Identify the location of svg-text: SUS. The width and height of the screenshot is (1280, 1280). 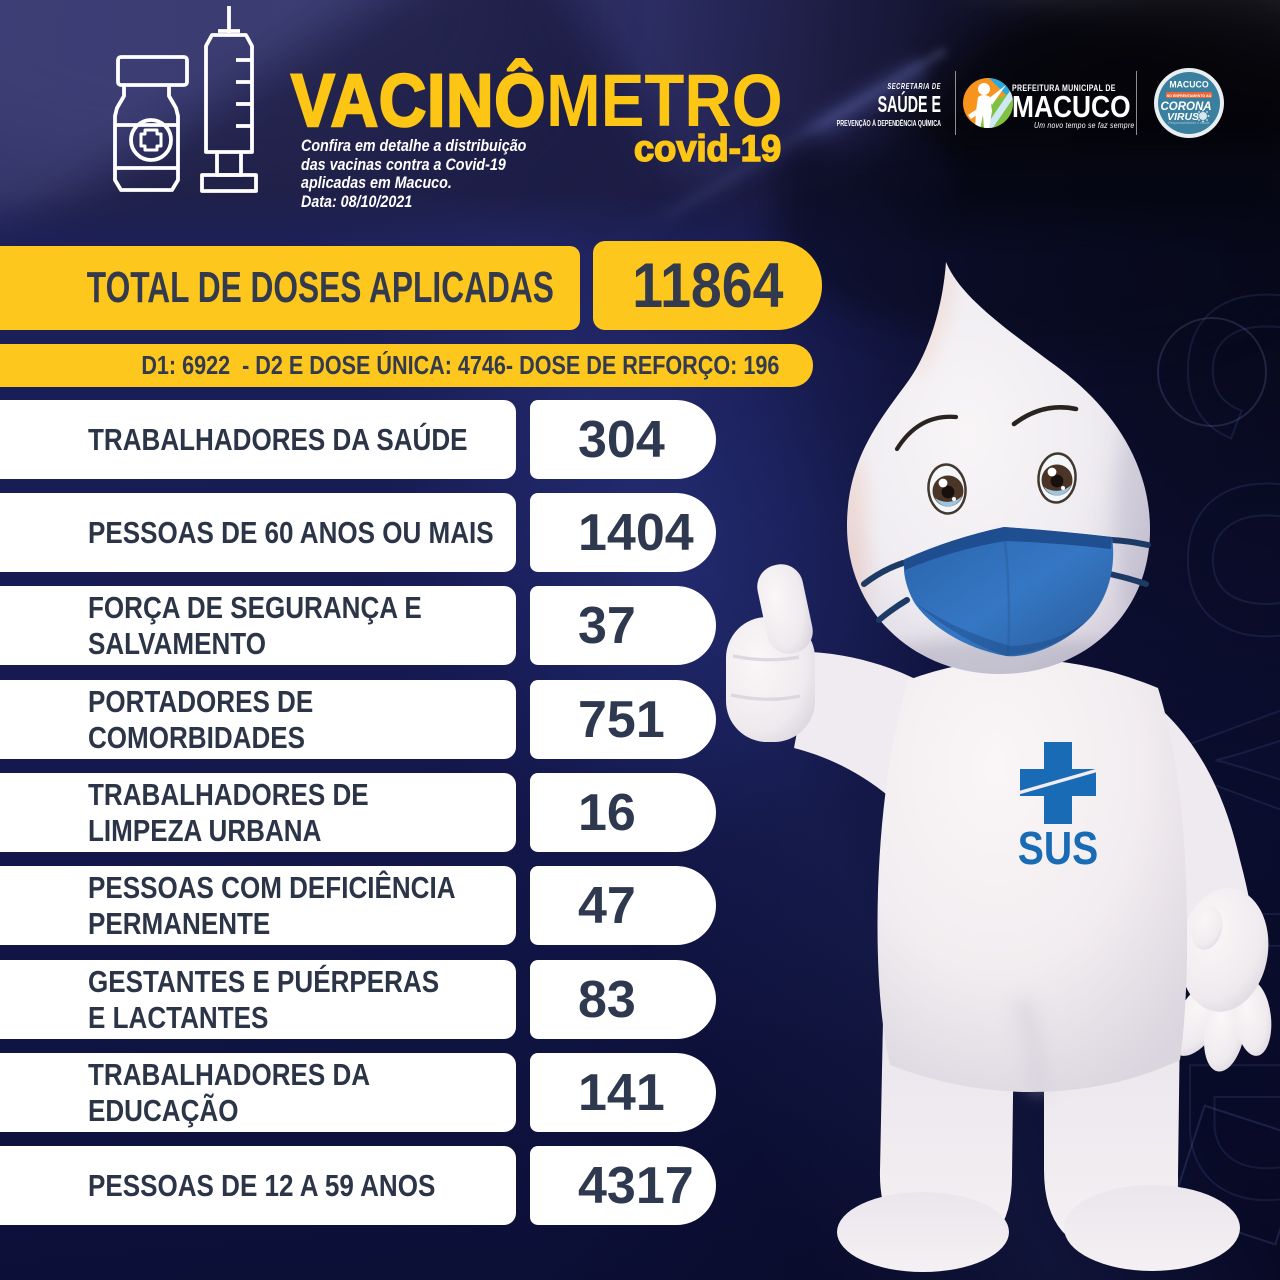
(1058, 849).